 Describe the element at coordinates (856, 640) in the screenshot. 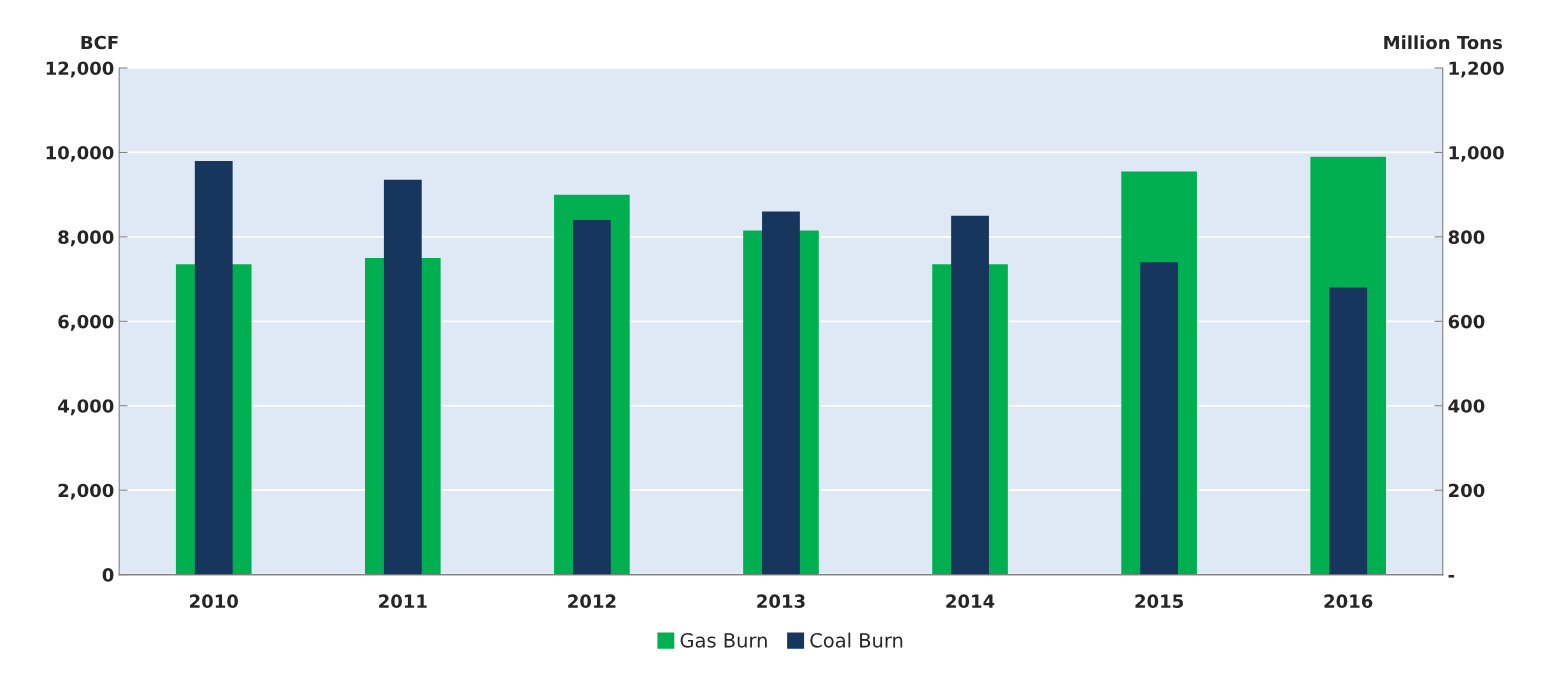

I see `legend-label: Coal Burn` at that location.